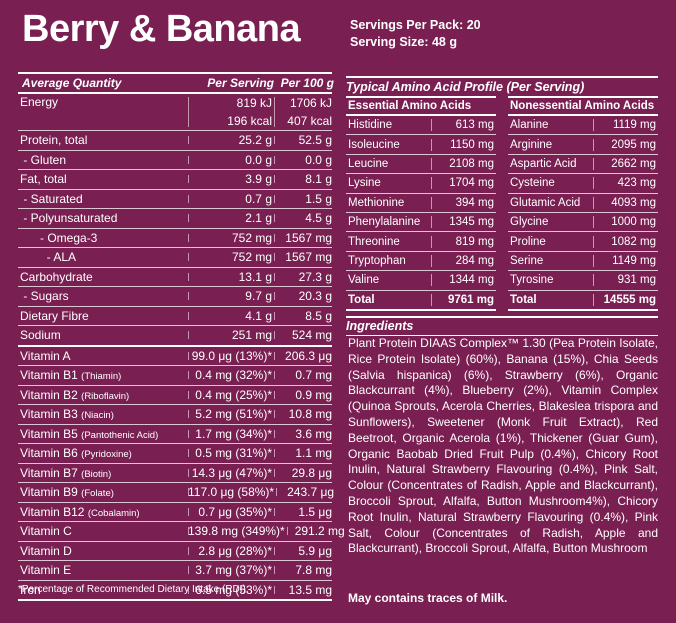 The image size is (676, 623). I want to click on per-100g-value: 8.1 g, so click(304, 179).